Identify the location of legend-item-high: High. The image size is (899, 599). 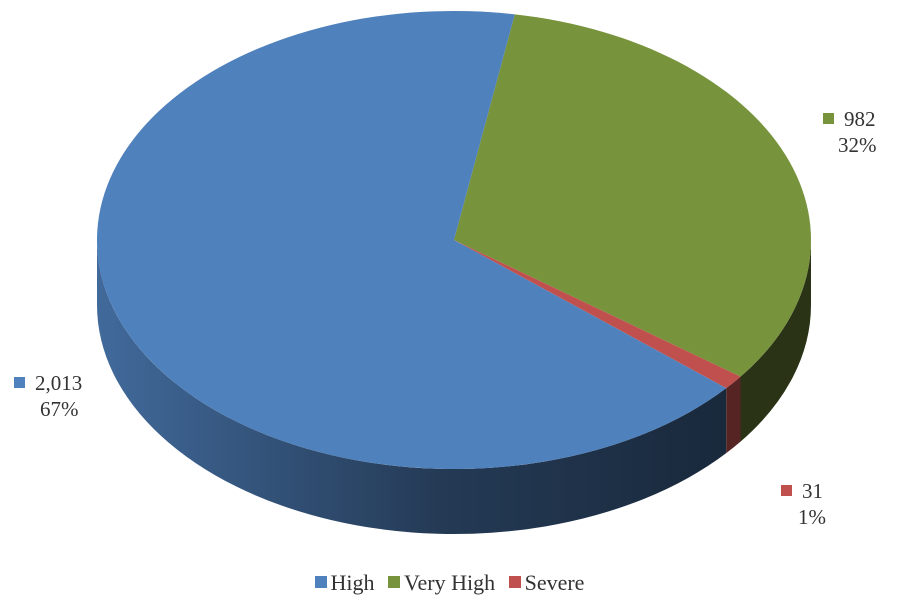
(344, 583).